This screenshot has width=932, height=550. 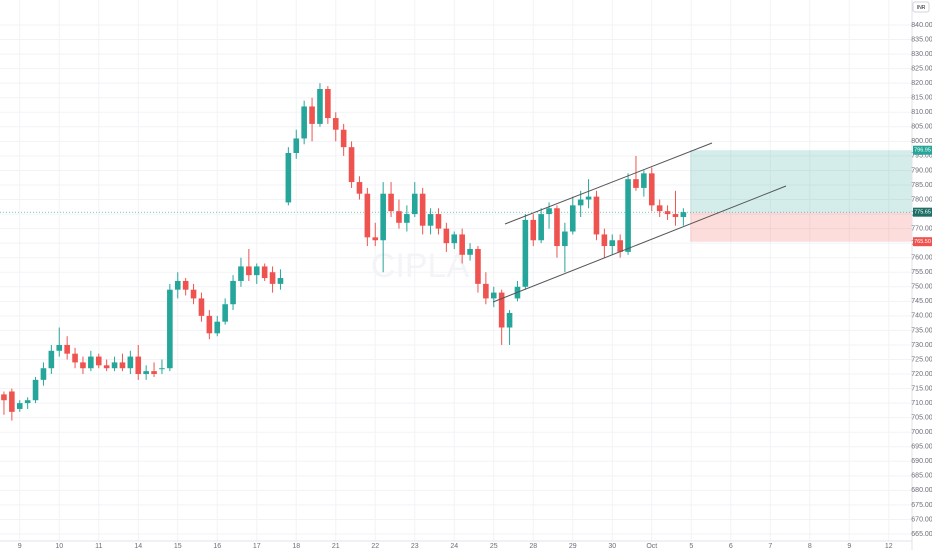 What do you see at coordinates (691, 546) in the screenshot?
I see `x-tick-label: 5` at bounding box center [691, 546].